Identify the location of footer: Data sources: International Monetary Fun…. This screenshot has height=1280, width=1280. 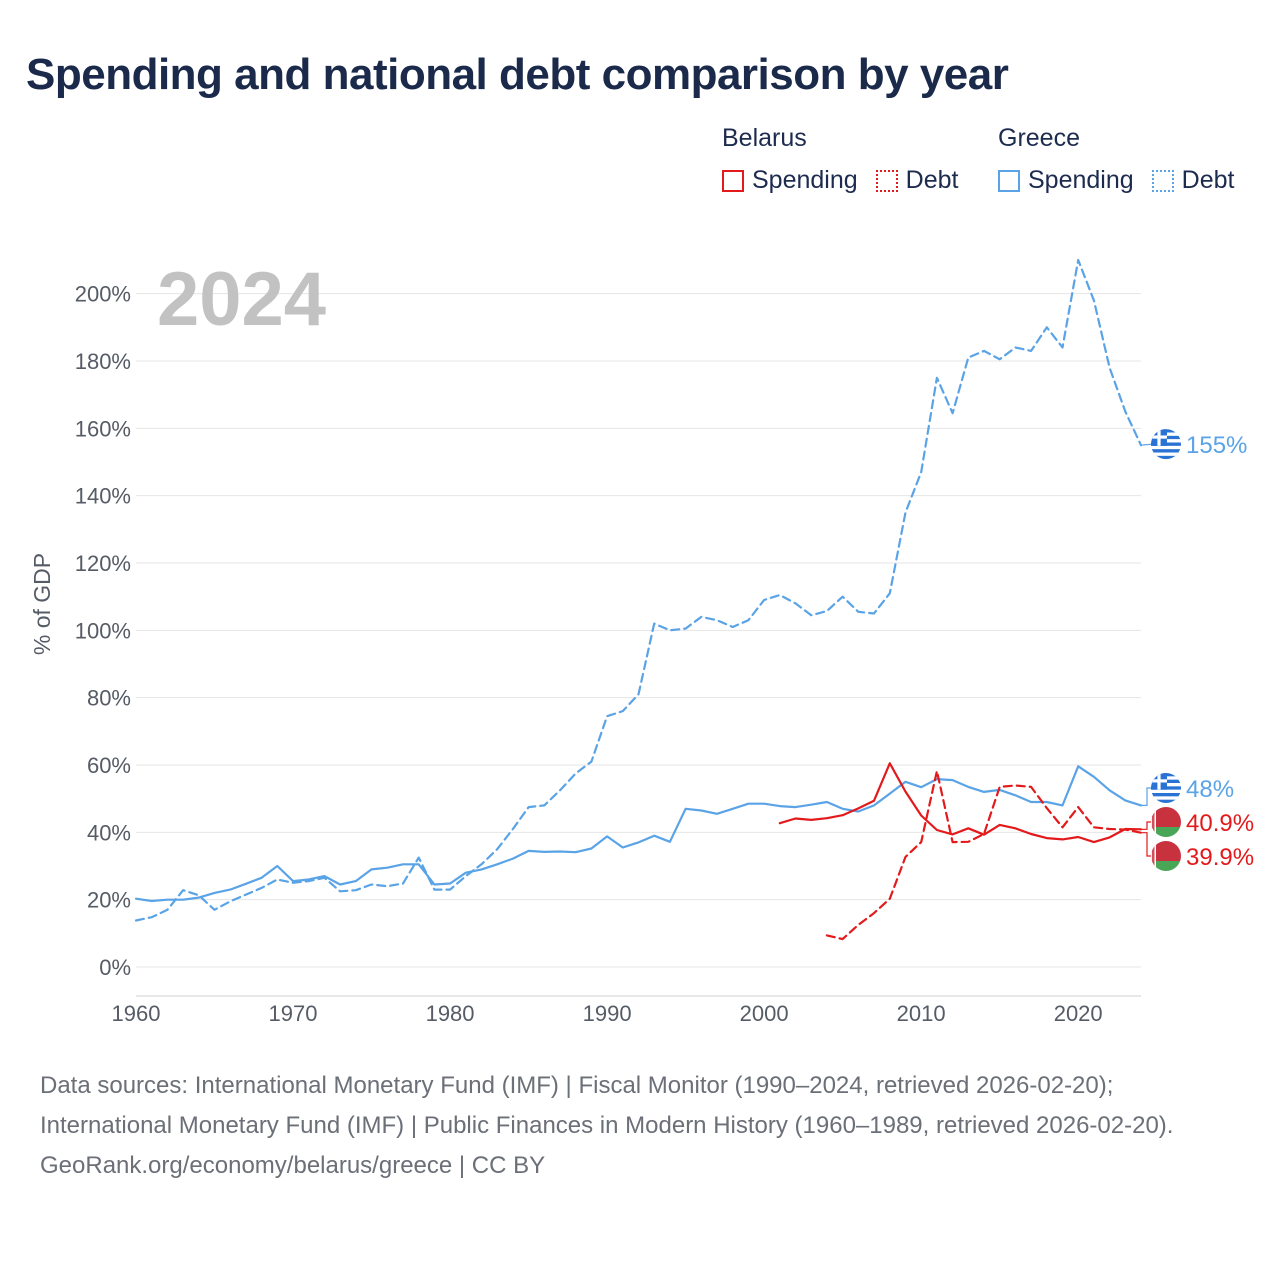
(640, 1126).